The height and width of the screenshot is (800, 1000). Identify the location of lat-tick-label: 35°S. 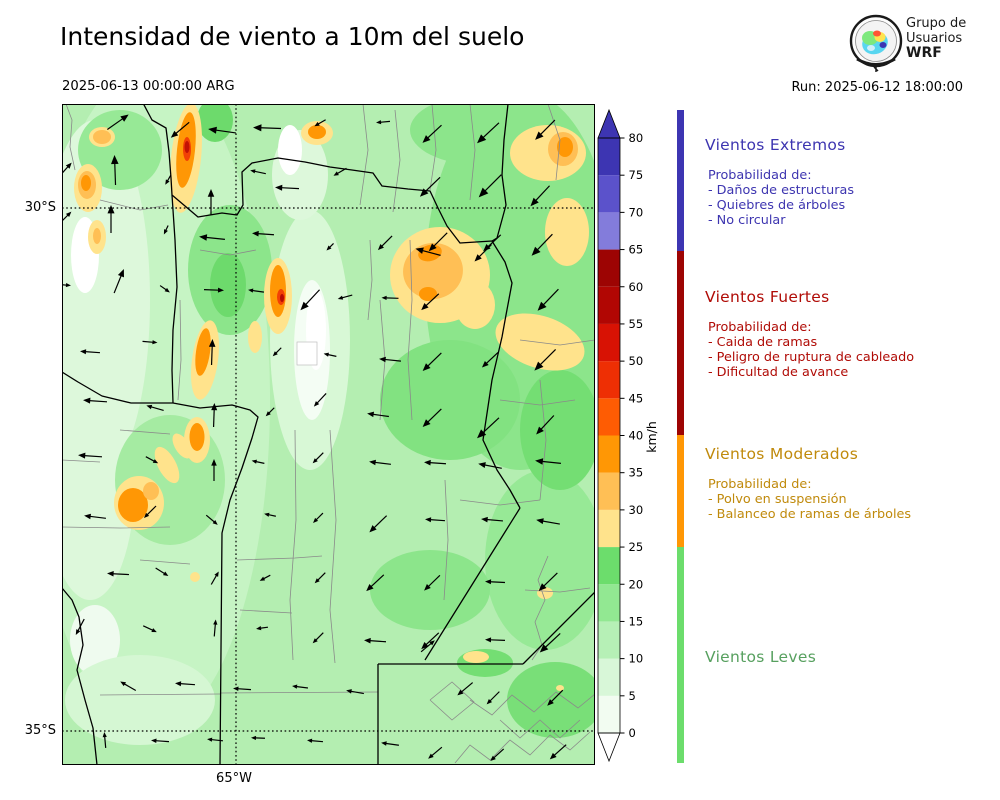
(40, 730).